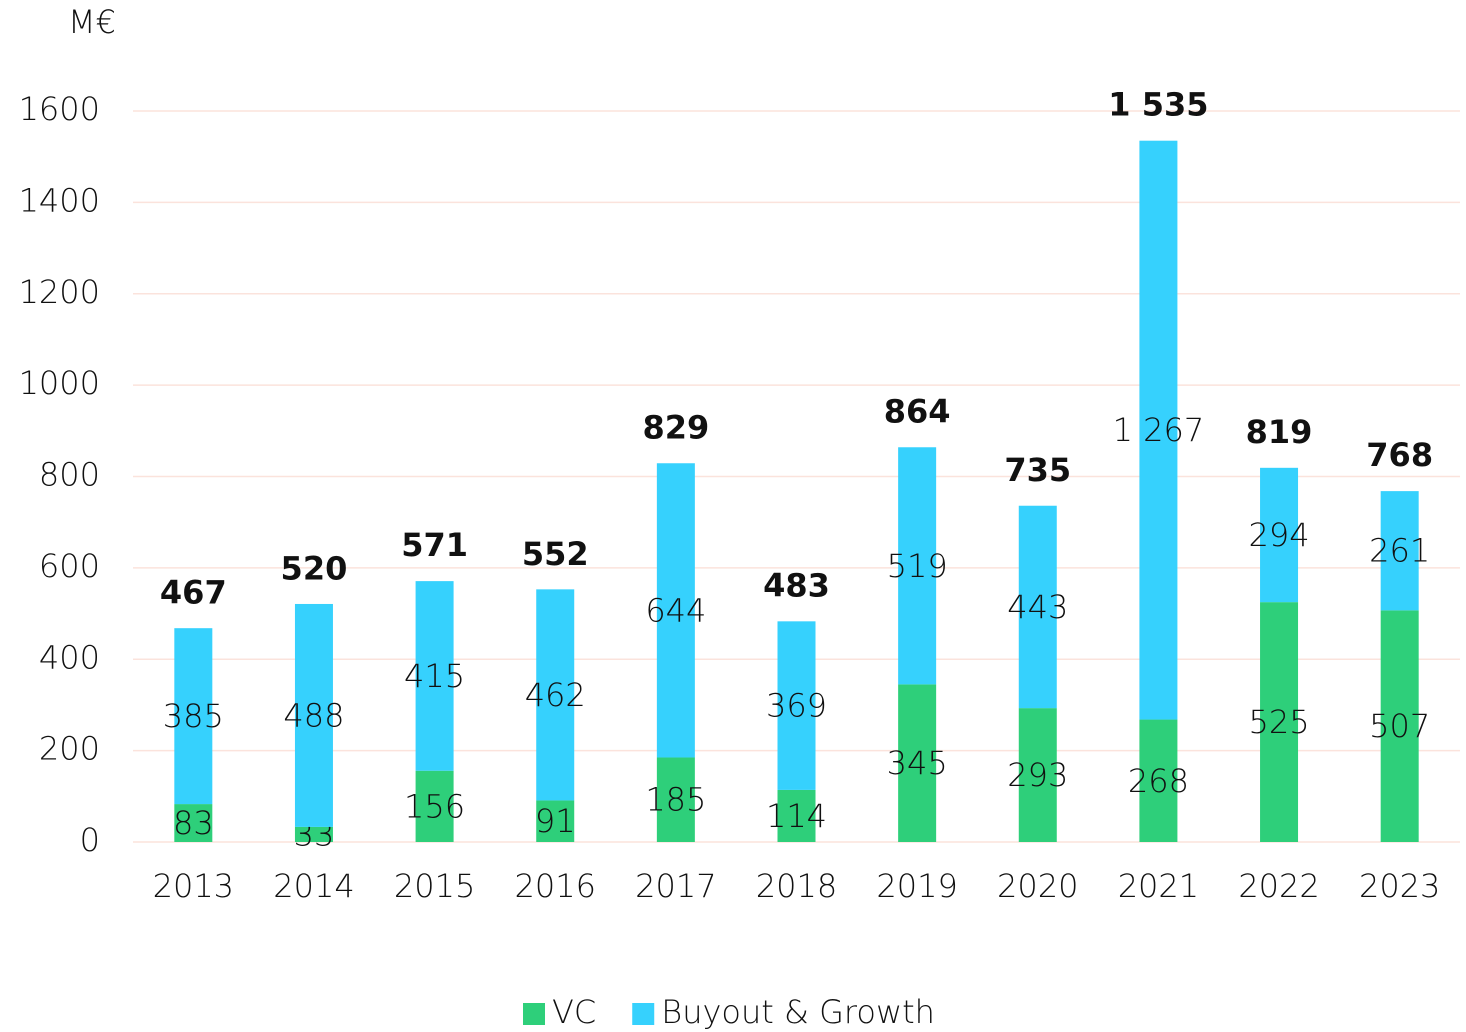 This screenshot has width=1466, height=1032. Describe the element at coordinates (69, 566) in the screenshot. I see `y-tick-label: 600` at that location.